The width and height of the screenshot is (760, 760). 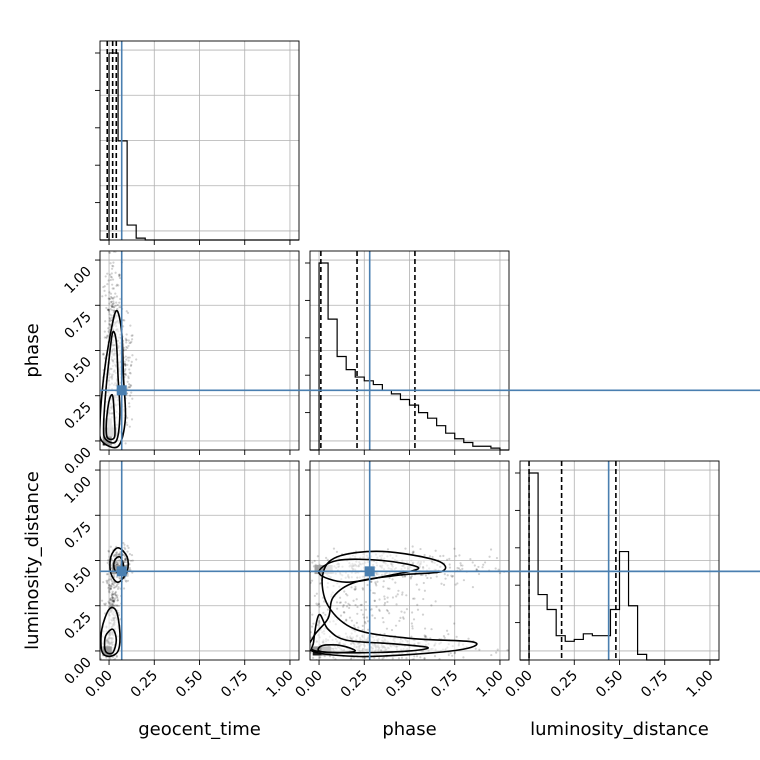 I want to click on y-tick-label: 0.25, so click(x=77, y=625).